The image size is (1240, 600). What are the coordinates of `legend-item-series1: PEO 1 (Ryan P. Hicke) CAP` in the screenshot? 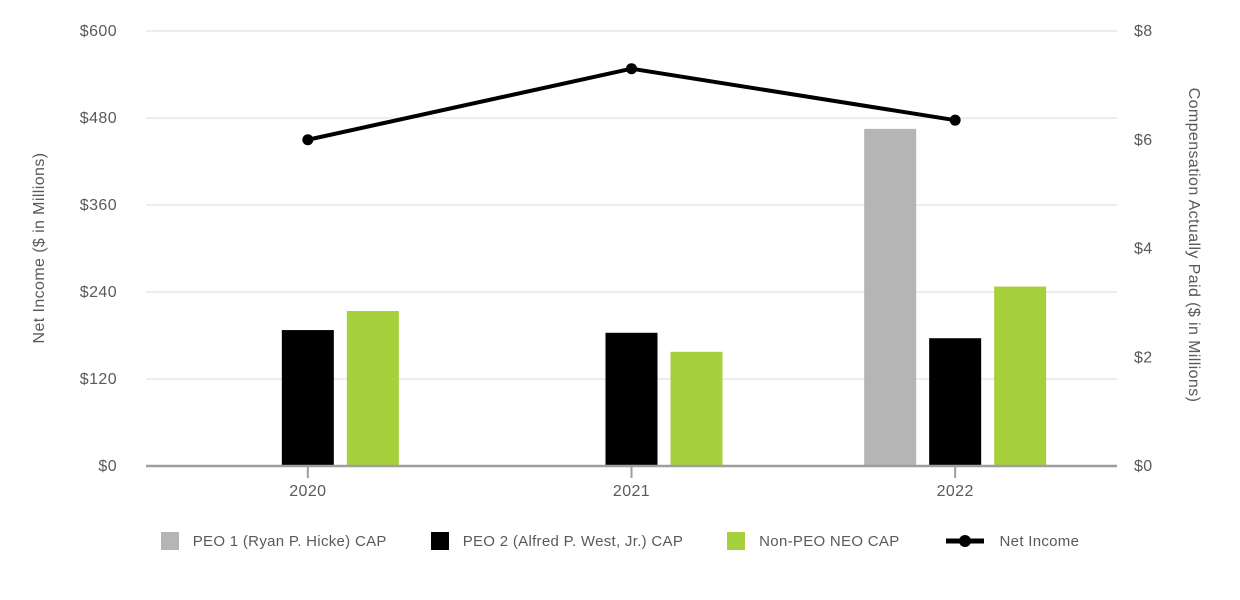 It's located at (273, 541).